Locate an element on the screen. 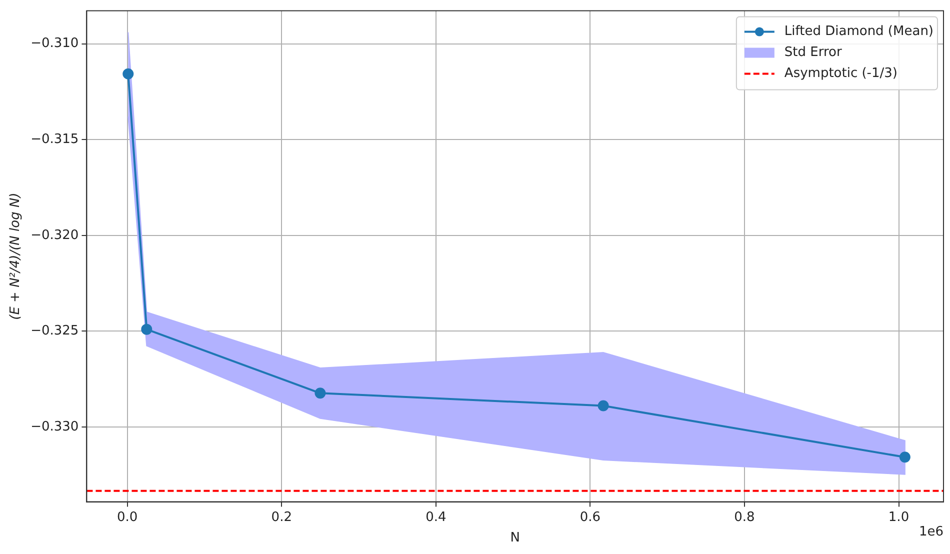 Image resolution: width=950 pixels, height=554 pixels. x-tick-label: 0.6 is located at coordinates (590, 517).